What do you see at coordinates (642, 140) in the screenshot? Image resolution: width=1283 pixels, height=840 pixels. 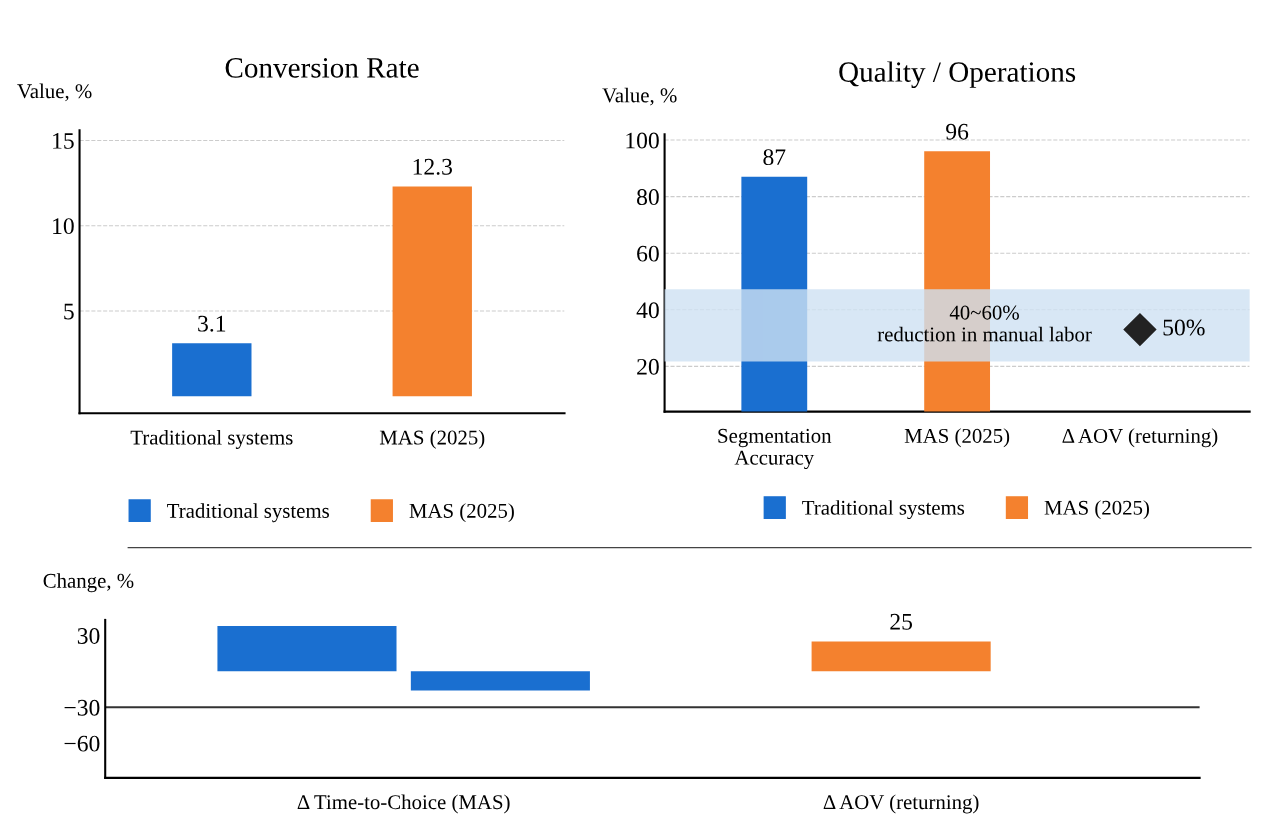 I see `y-tick-label: 100` at bounding box center [642, 140].